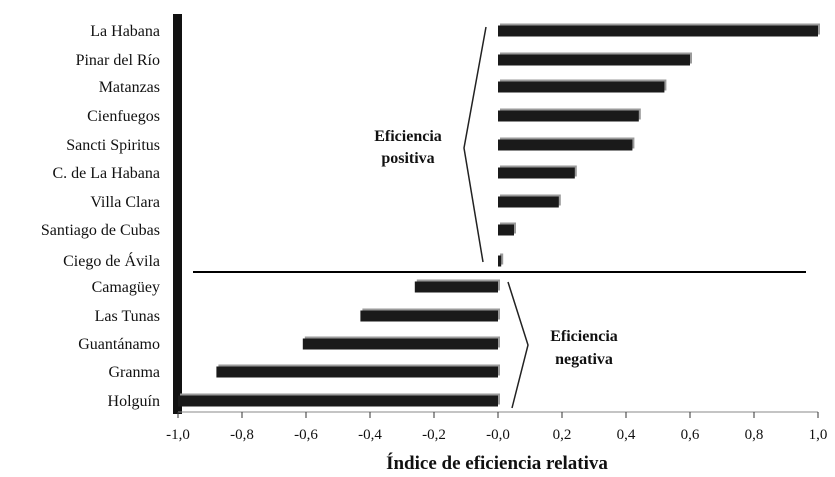  What do you see at coordinates (134, 372) in the screenshot?
I see `category-label: Granma` at bounding box center [134, 372].